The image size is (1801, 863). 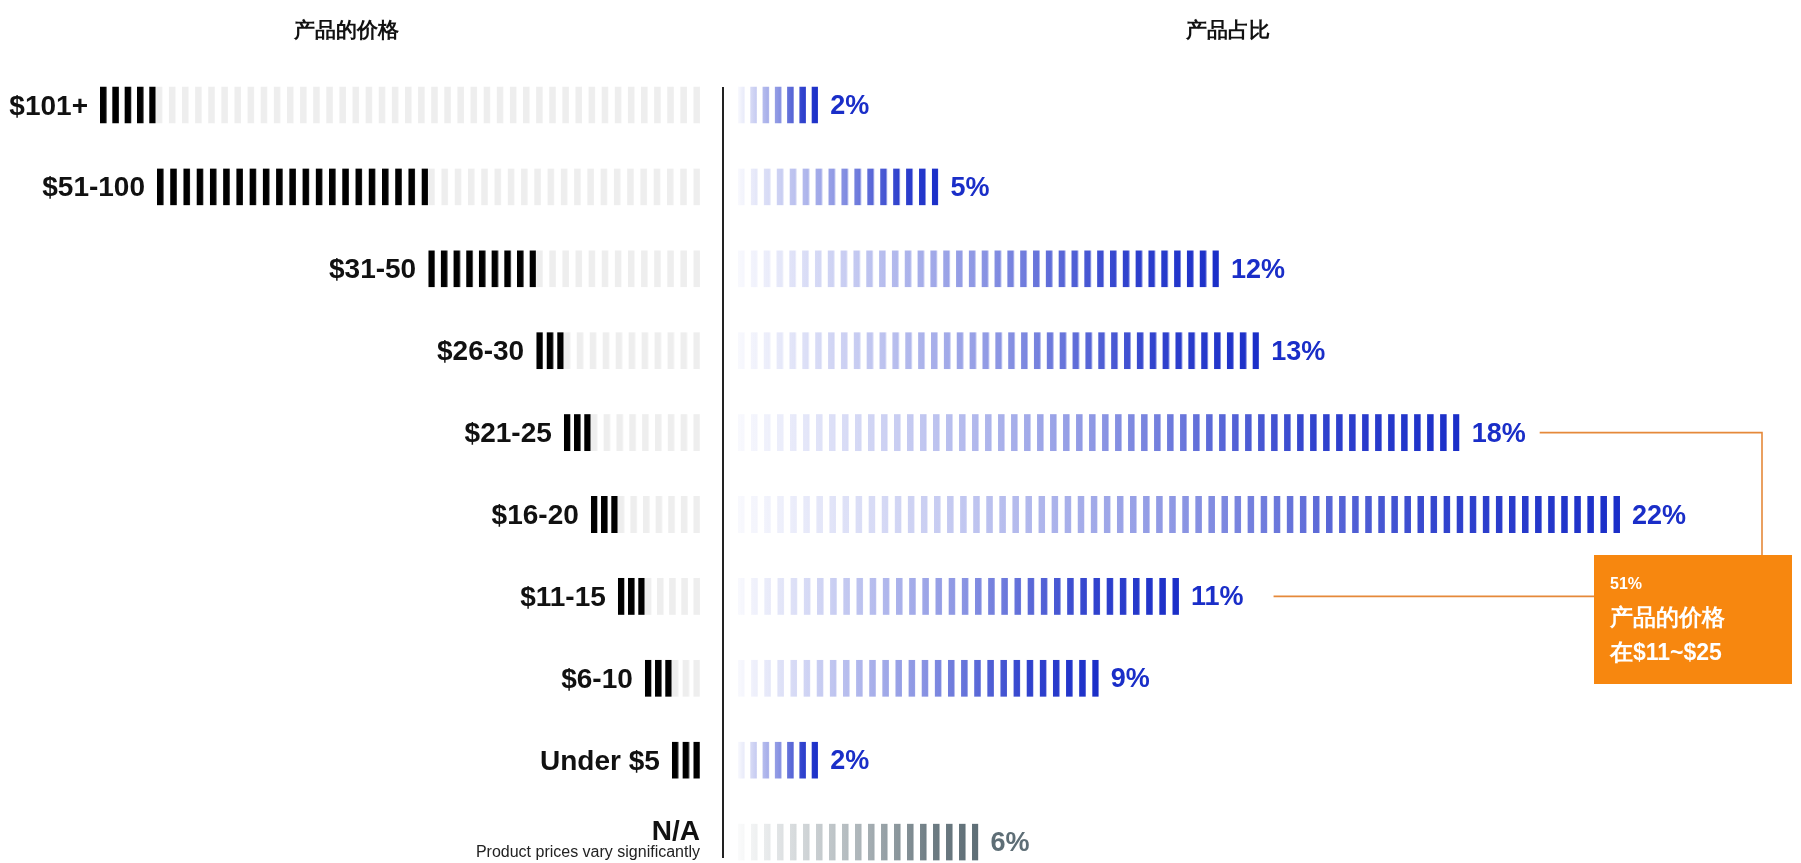 What do you see at coordinates (1666, 652) in the screenshot?
I see `annotation: 在$11~$25` at bounding box center [1666, 652].